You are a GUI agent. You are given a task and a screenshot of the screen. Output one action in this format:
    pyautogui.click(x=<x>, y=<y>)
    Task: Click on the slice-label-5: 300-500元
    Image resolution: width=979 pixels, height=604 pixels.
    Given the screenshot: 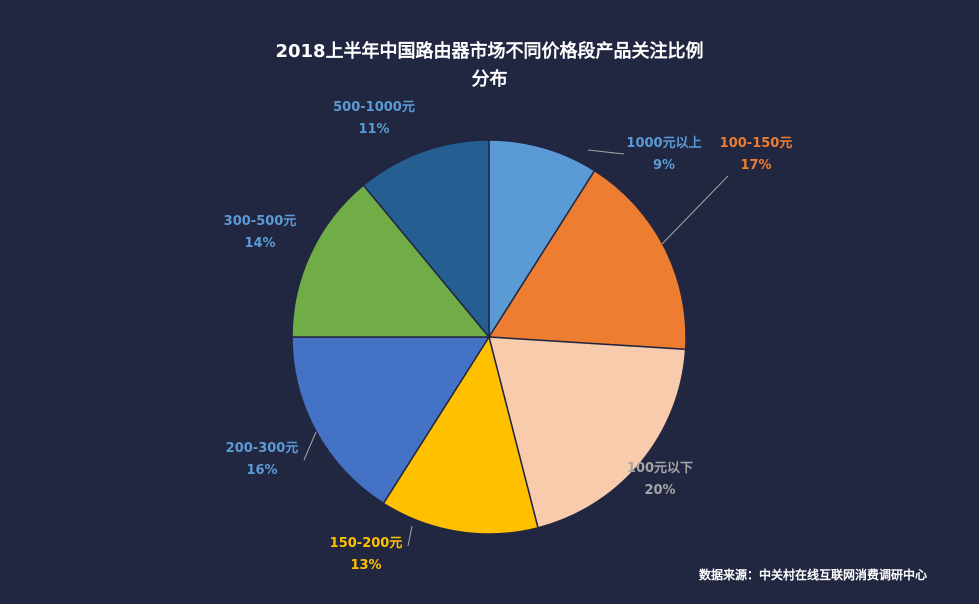 What is the action you would take?
    pyautogui.click(x=260, y=221)
    